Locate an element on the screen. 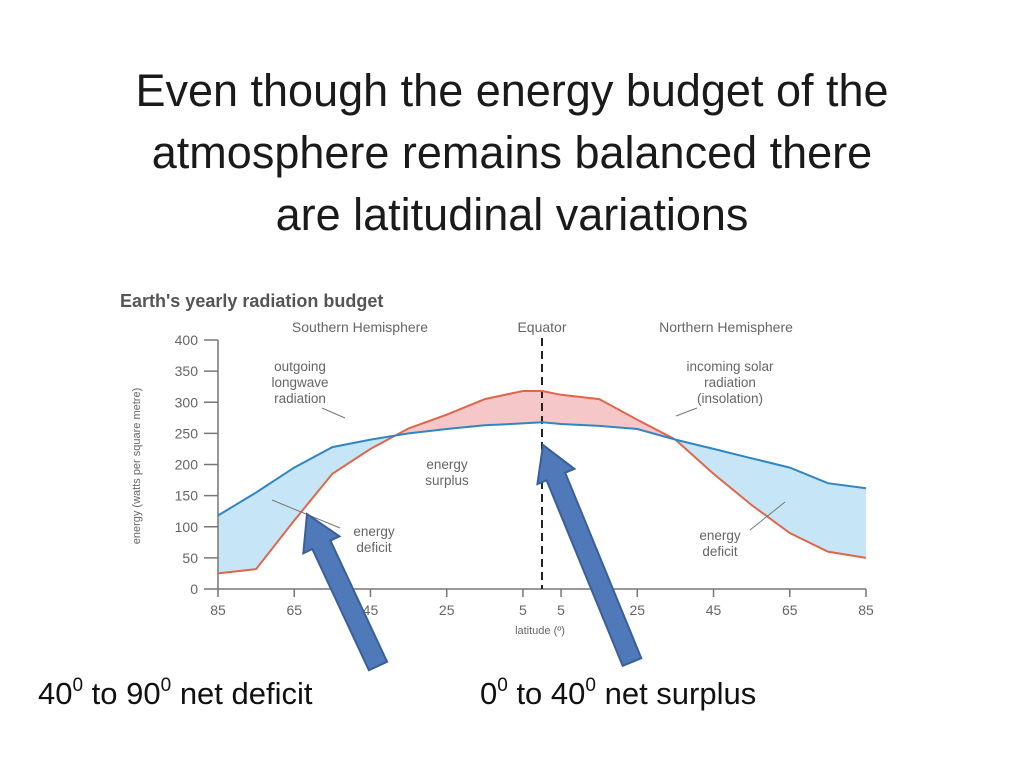  incoming-solar-annotation: (insolation) is located at coordinates (730, 398).